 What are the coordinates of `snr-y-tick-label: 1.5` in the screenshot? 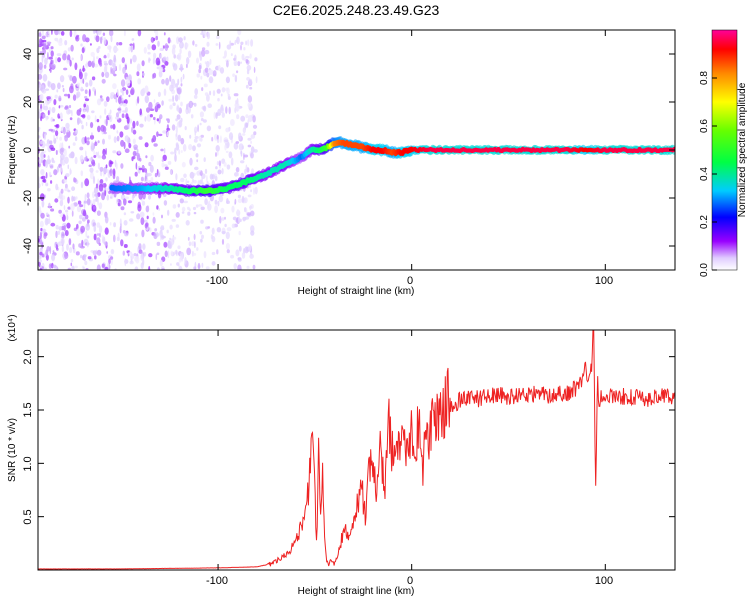 It's located at (28, 409).